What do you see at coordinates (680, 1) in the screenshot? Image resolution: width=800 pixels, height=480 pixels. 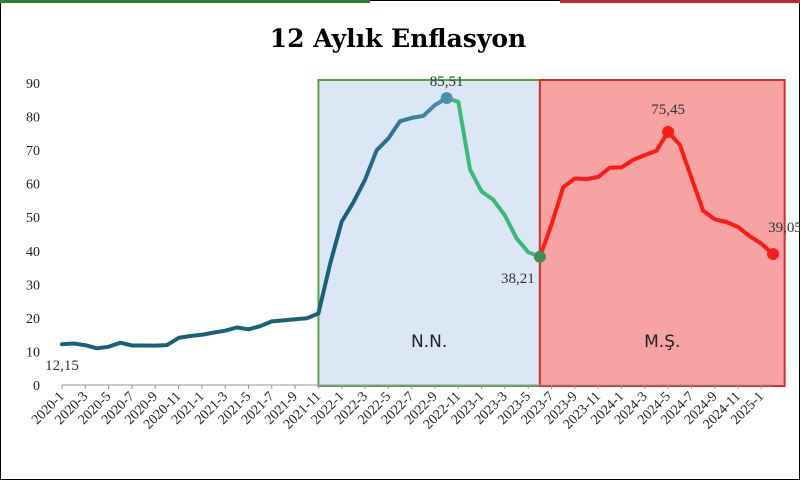 I see `top-accent-red` at bounding box center [680, 1].